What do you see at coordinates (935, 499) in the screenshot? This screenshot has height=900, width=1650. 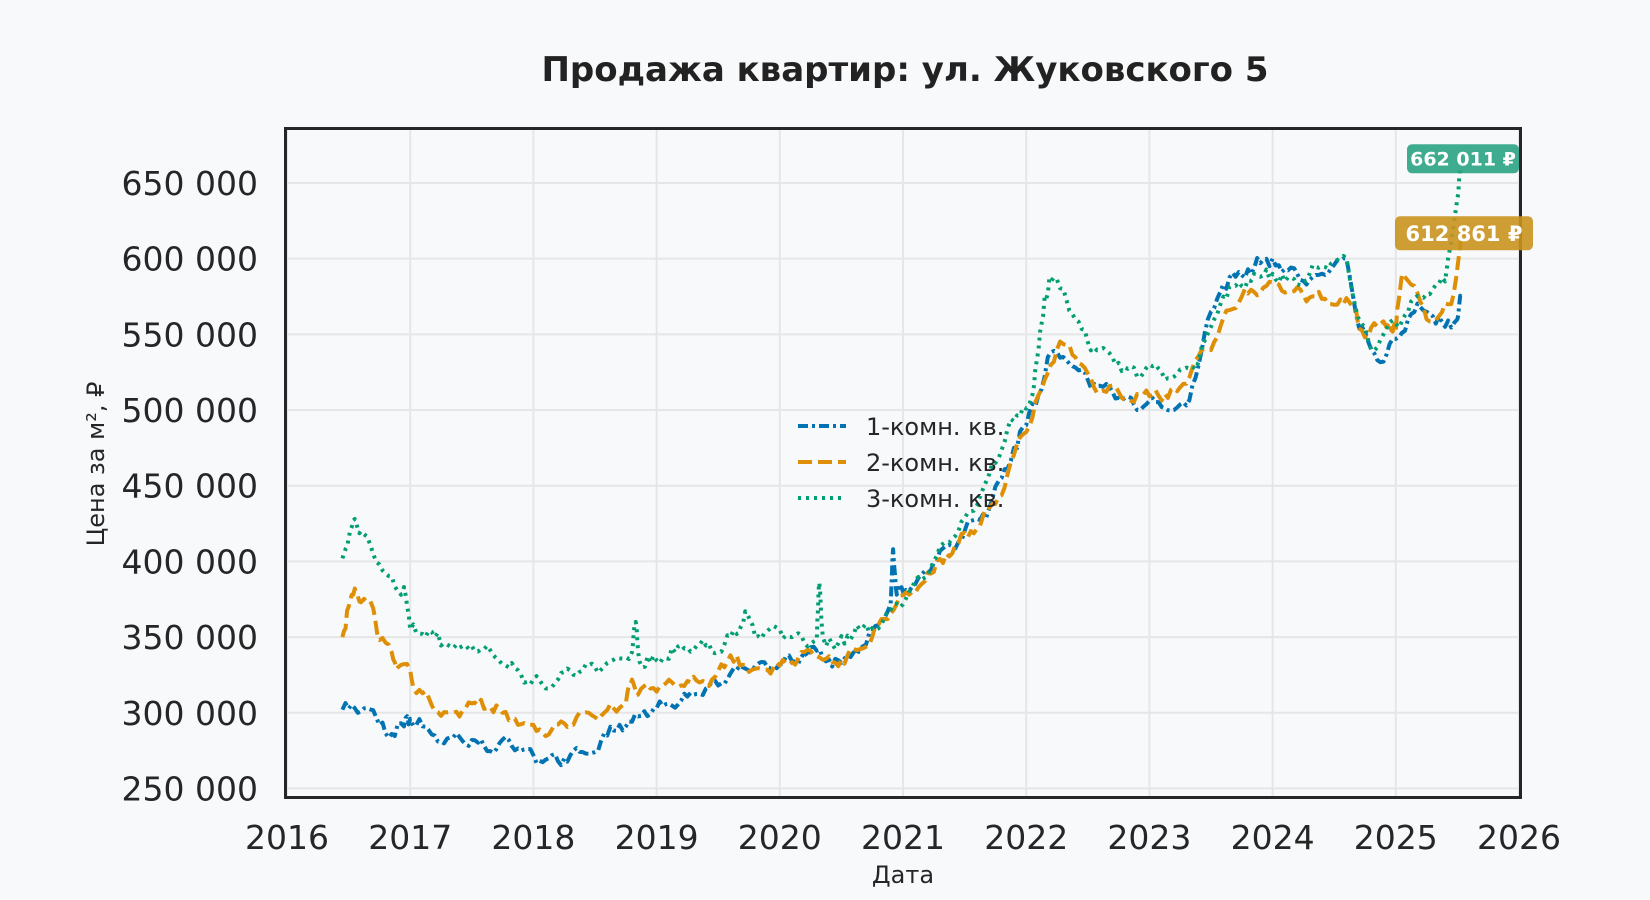 I see `legend-label: 3-комн. кв.` at bounding box center [935, 499].